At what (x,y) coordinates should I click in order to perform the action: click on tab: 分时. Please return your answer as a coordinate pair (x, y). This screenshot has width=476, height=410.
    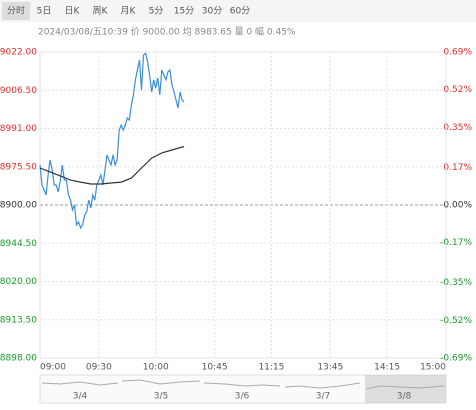
    Looking at the image, I should click on (16, 11).